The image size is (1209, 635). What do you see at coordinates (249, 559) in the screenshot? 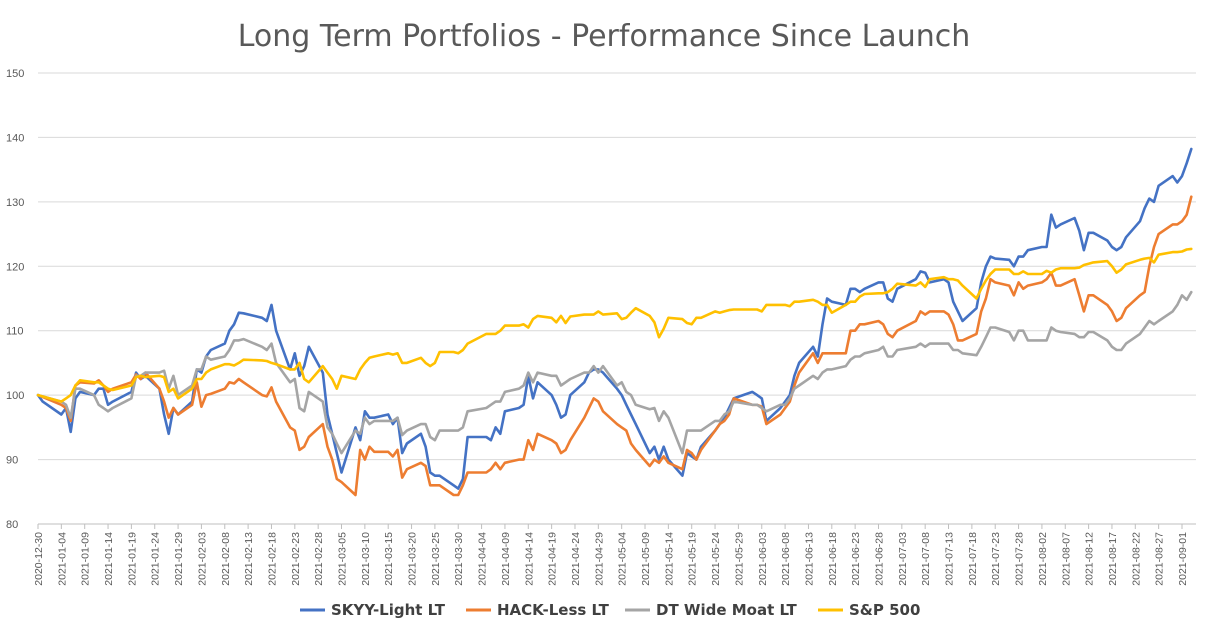
I see `x-tick-label: 2021-02-13` at bounding box center [249, 559].